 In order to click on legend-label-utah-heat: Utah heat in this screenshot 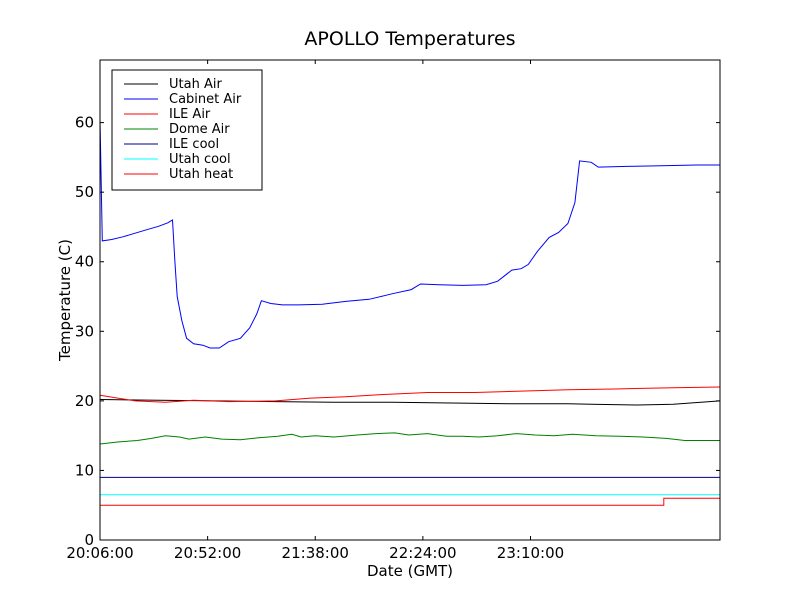, I will do `click(201, 174)`.